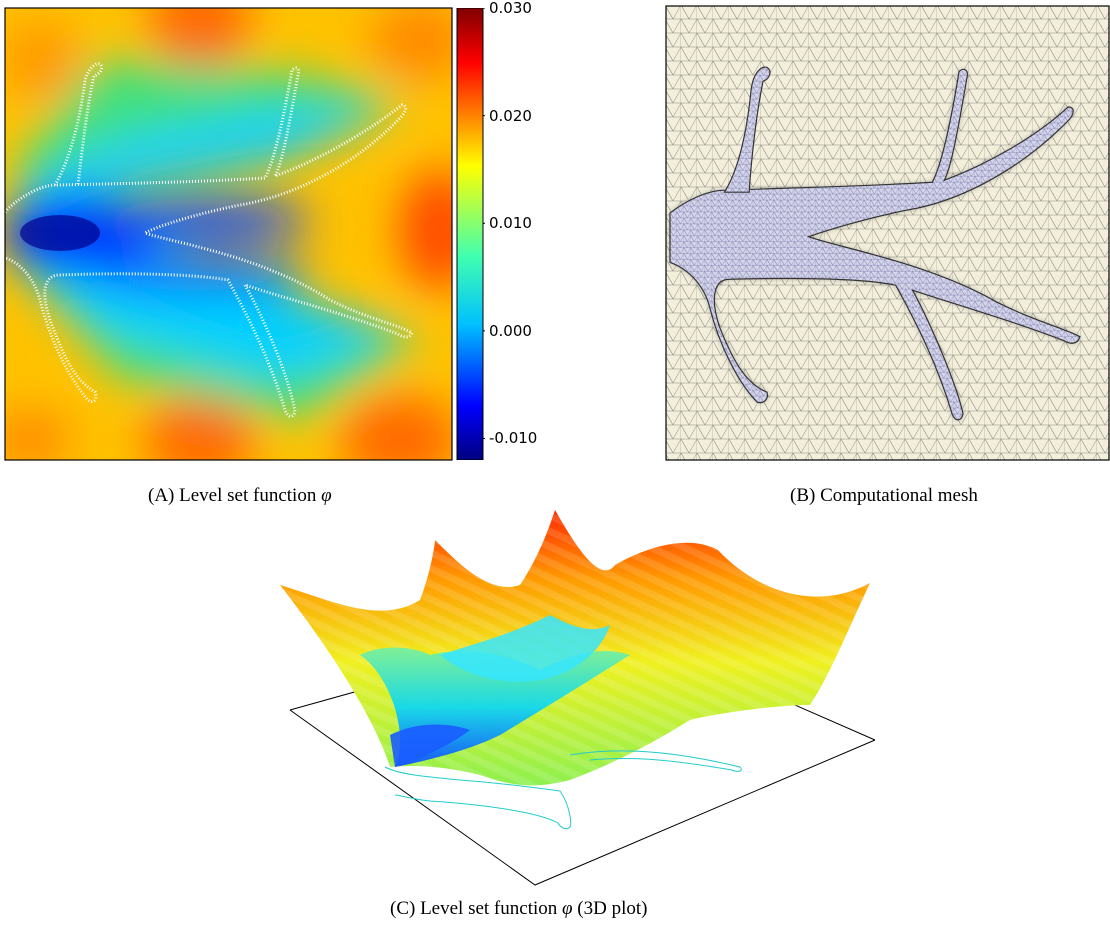  I want to click on colorbar-tick-label: 0.010, so click(510, 223).